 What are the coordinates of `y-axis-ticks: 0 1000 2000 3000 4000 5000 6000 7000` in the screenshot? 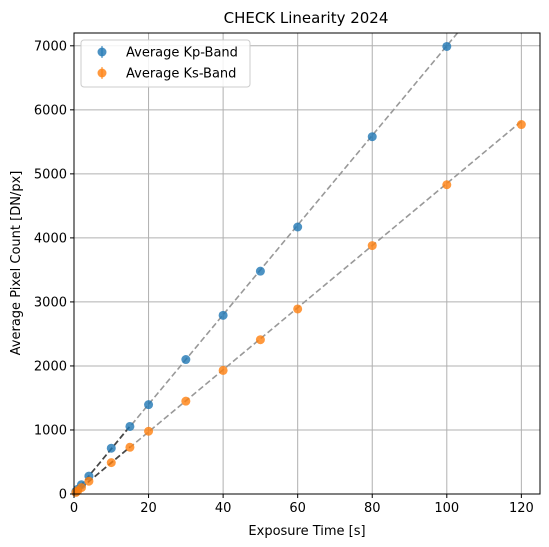 It's located at (54, 271).